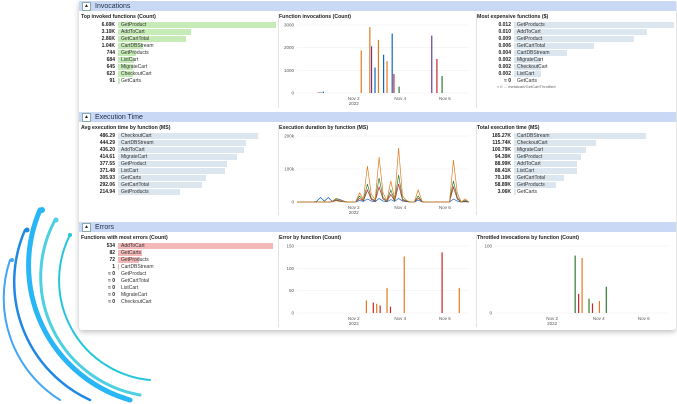 This screenshot has width=677, height=404. Describe the element at coordinates (531, 24) in the screenshot. I see `bar-label: GetProducts` at that location.